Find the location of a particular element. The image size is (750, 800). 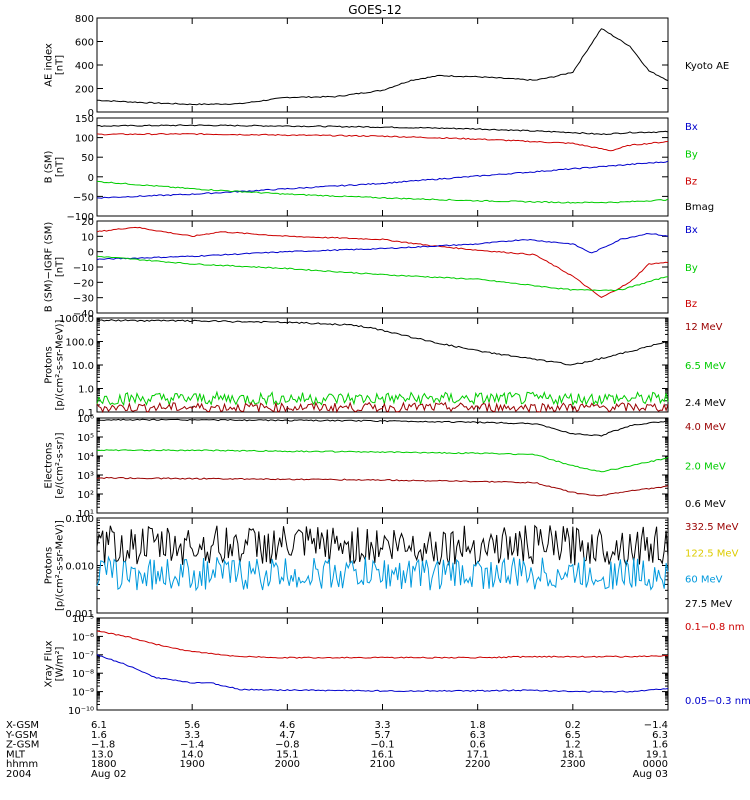

y-tick-label: 1.0 is located at coordinates (86, 390).